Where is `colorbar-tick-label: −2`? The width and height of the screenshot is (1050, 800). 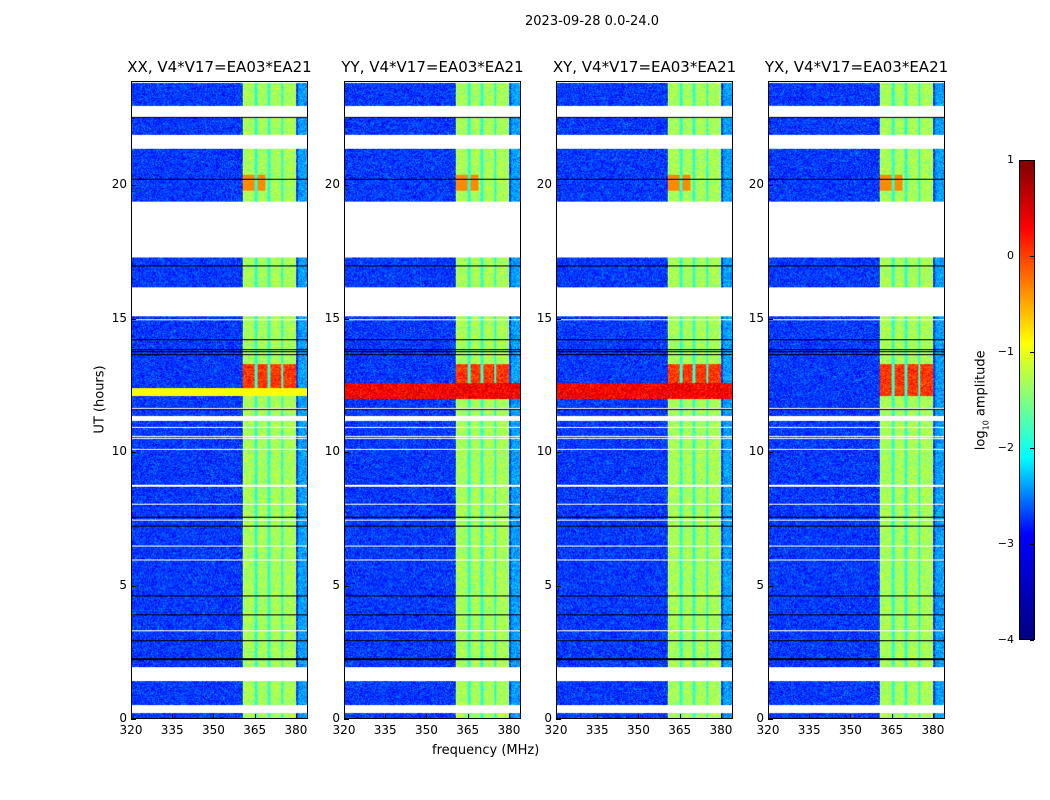
colorbar-tick-label: −2 is located at coordinates (1005, 447).